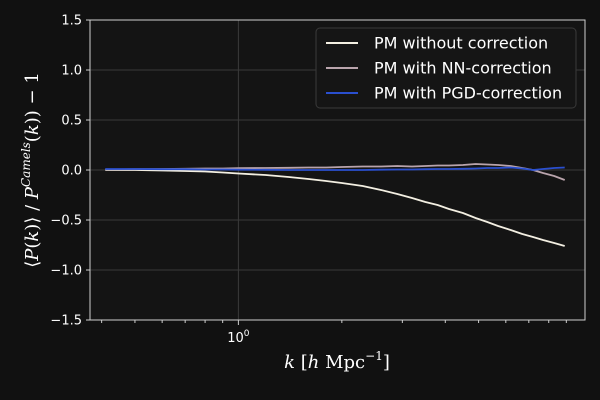  I want to click on legend-label-3: PM with PGD-correction, so click(468, 93).